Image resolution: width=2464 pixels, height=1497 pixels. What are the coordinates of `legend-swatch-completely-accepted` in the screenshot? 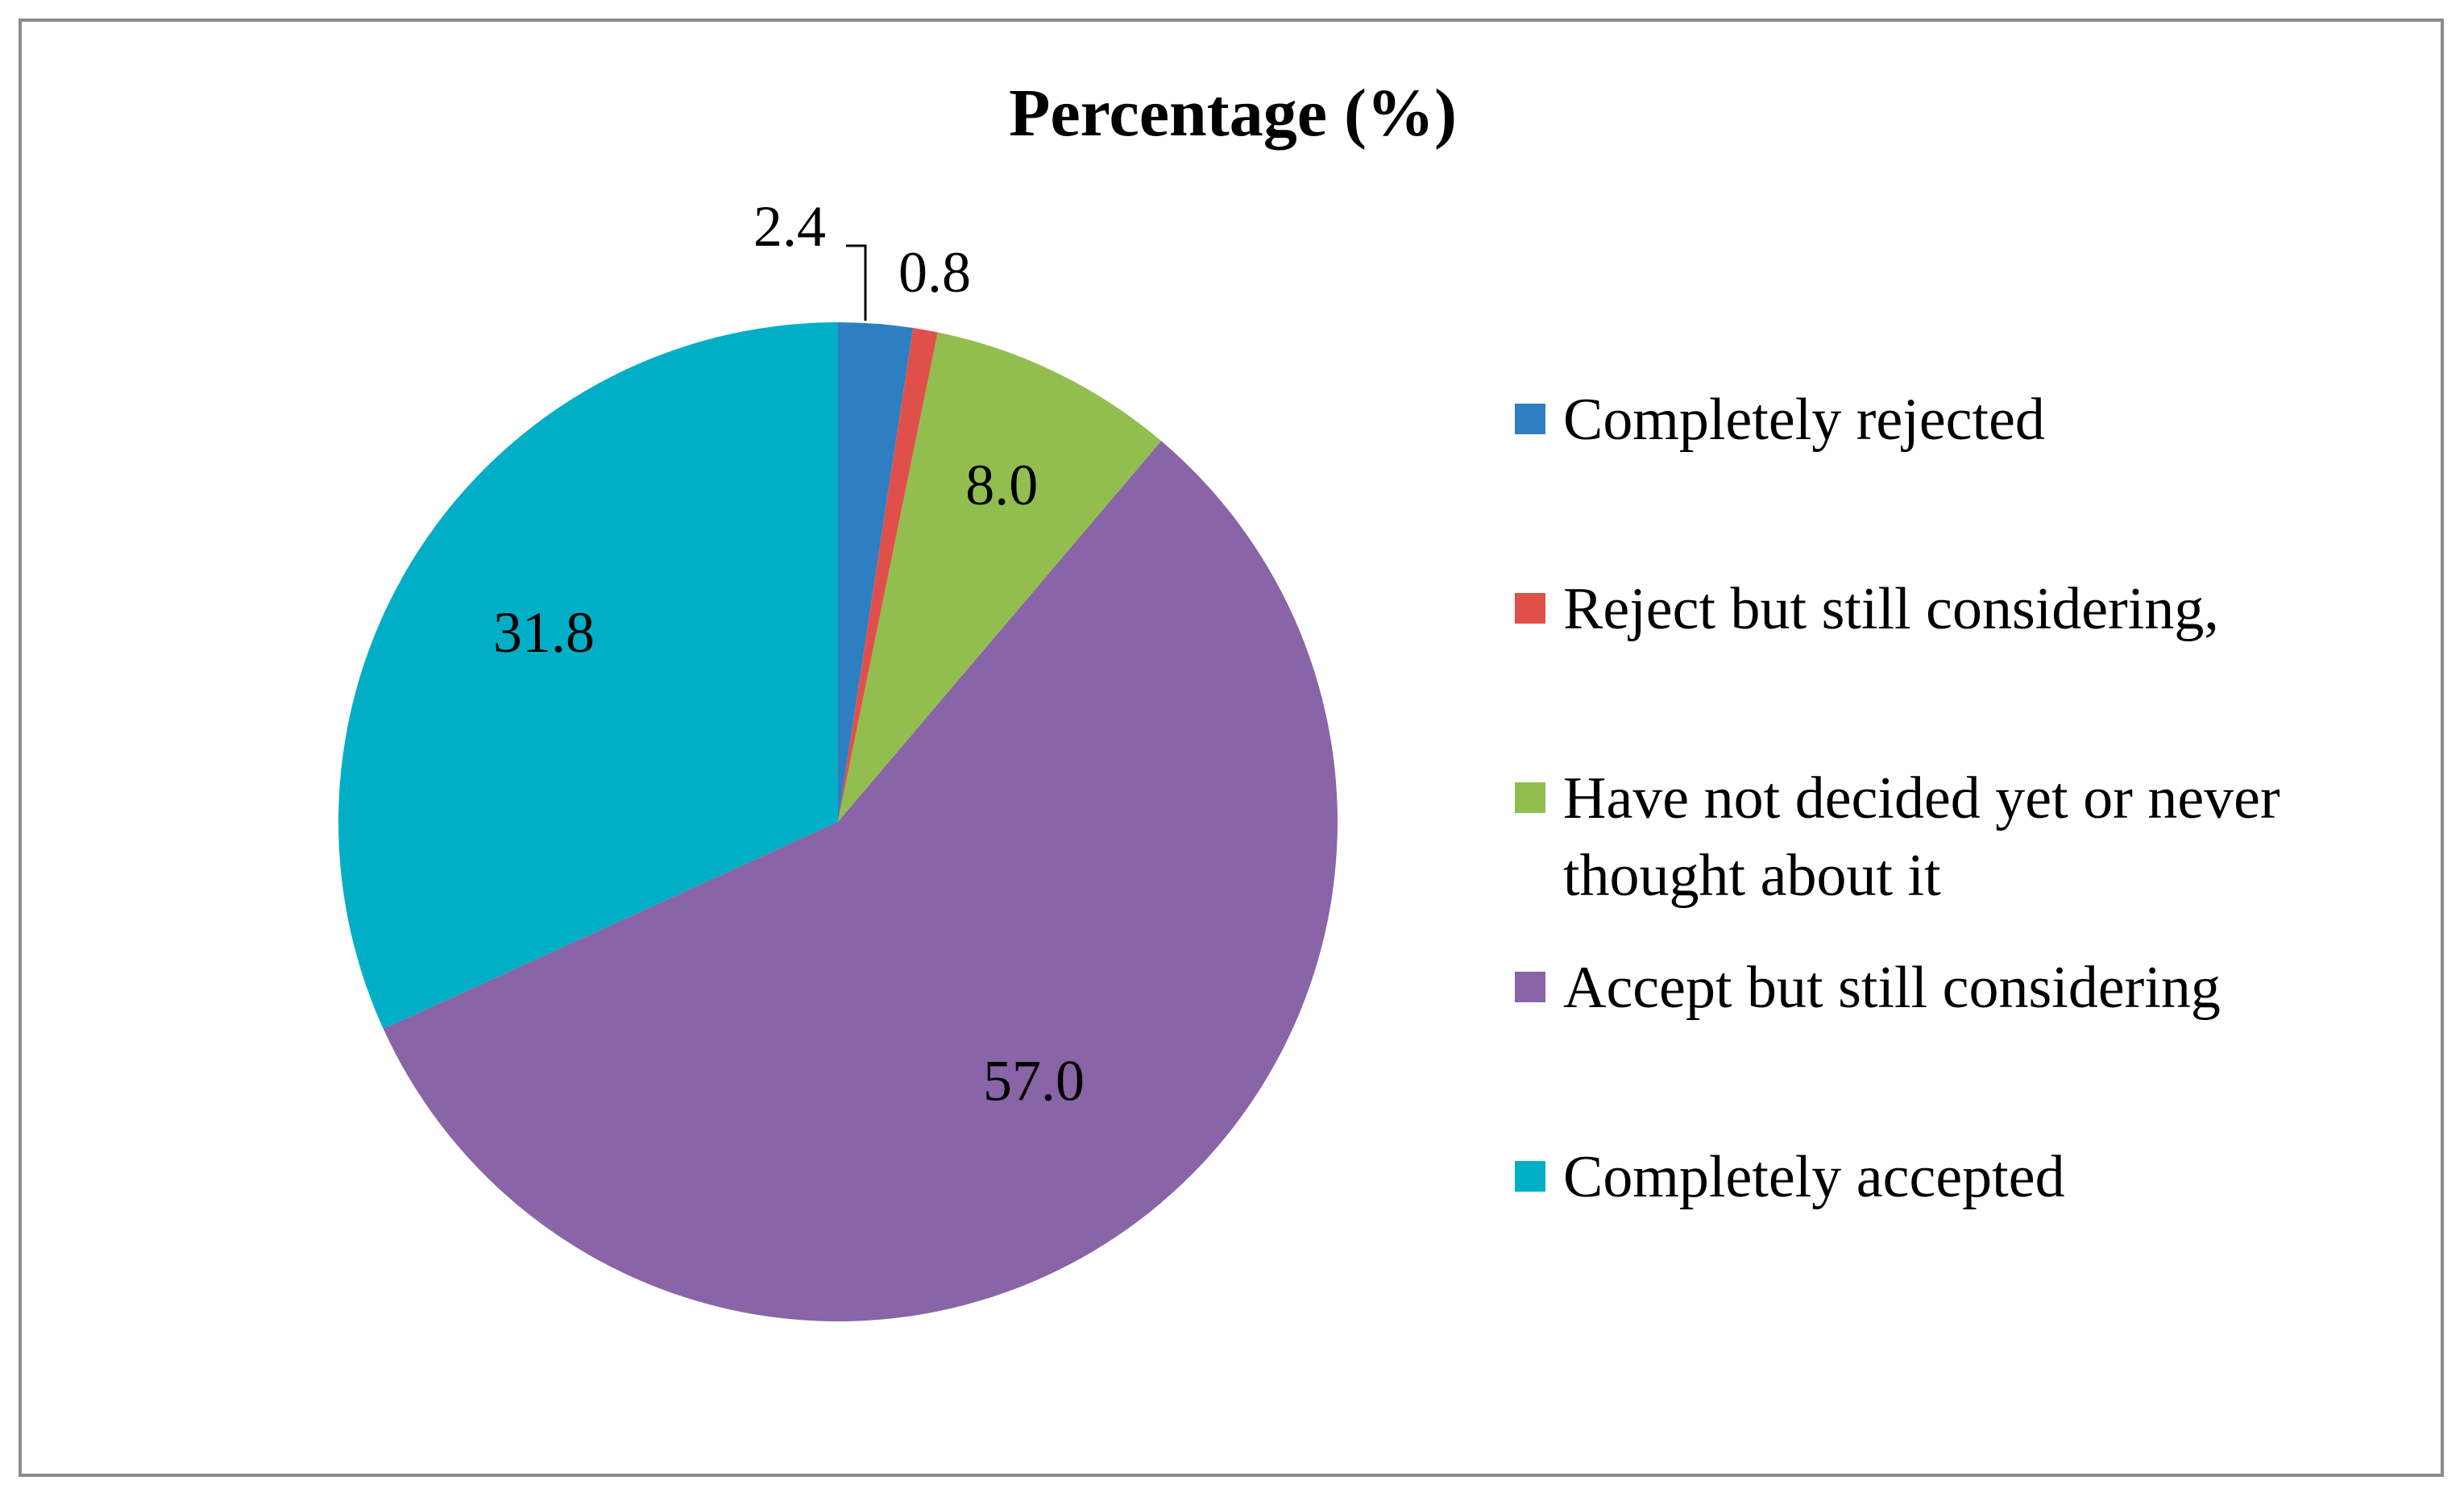 It's located at (1530, 1176).